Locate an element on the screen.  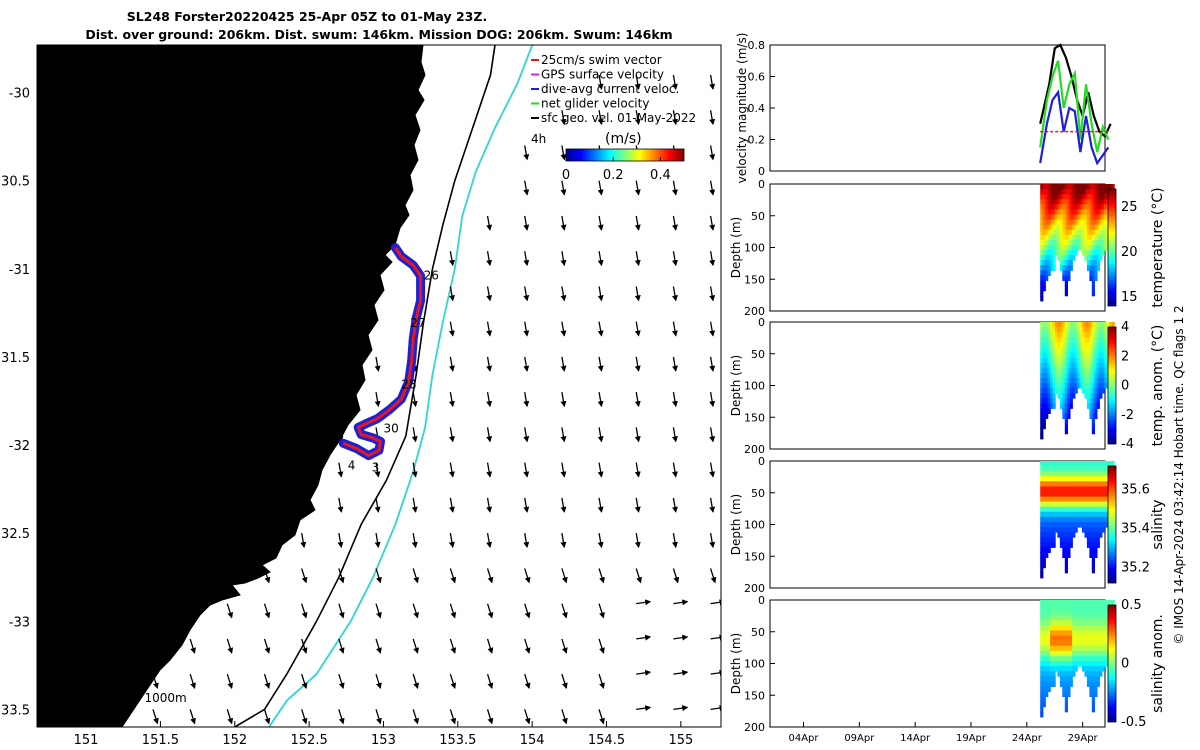
map-y-tick-label: -32 is located at coordinates (19, 446).